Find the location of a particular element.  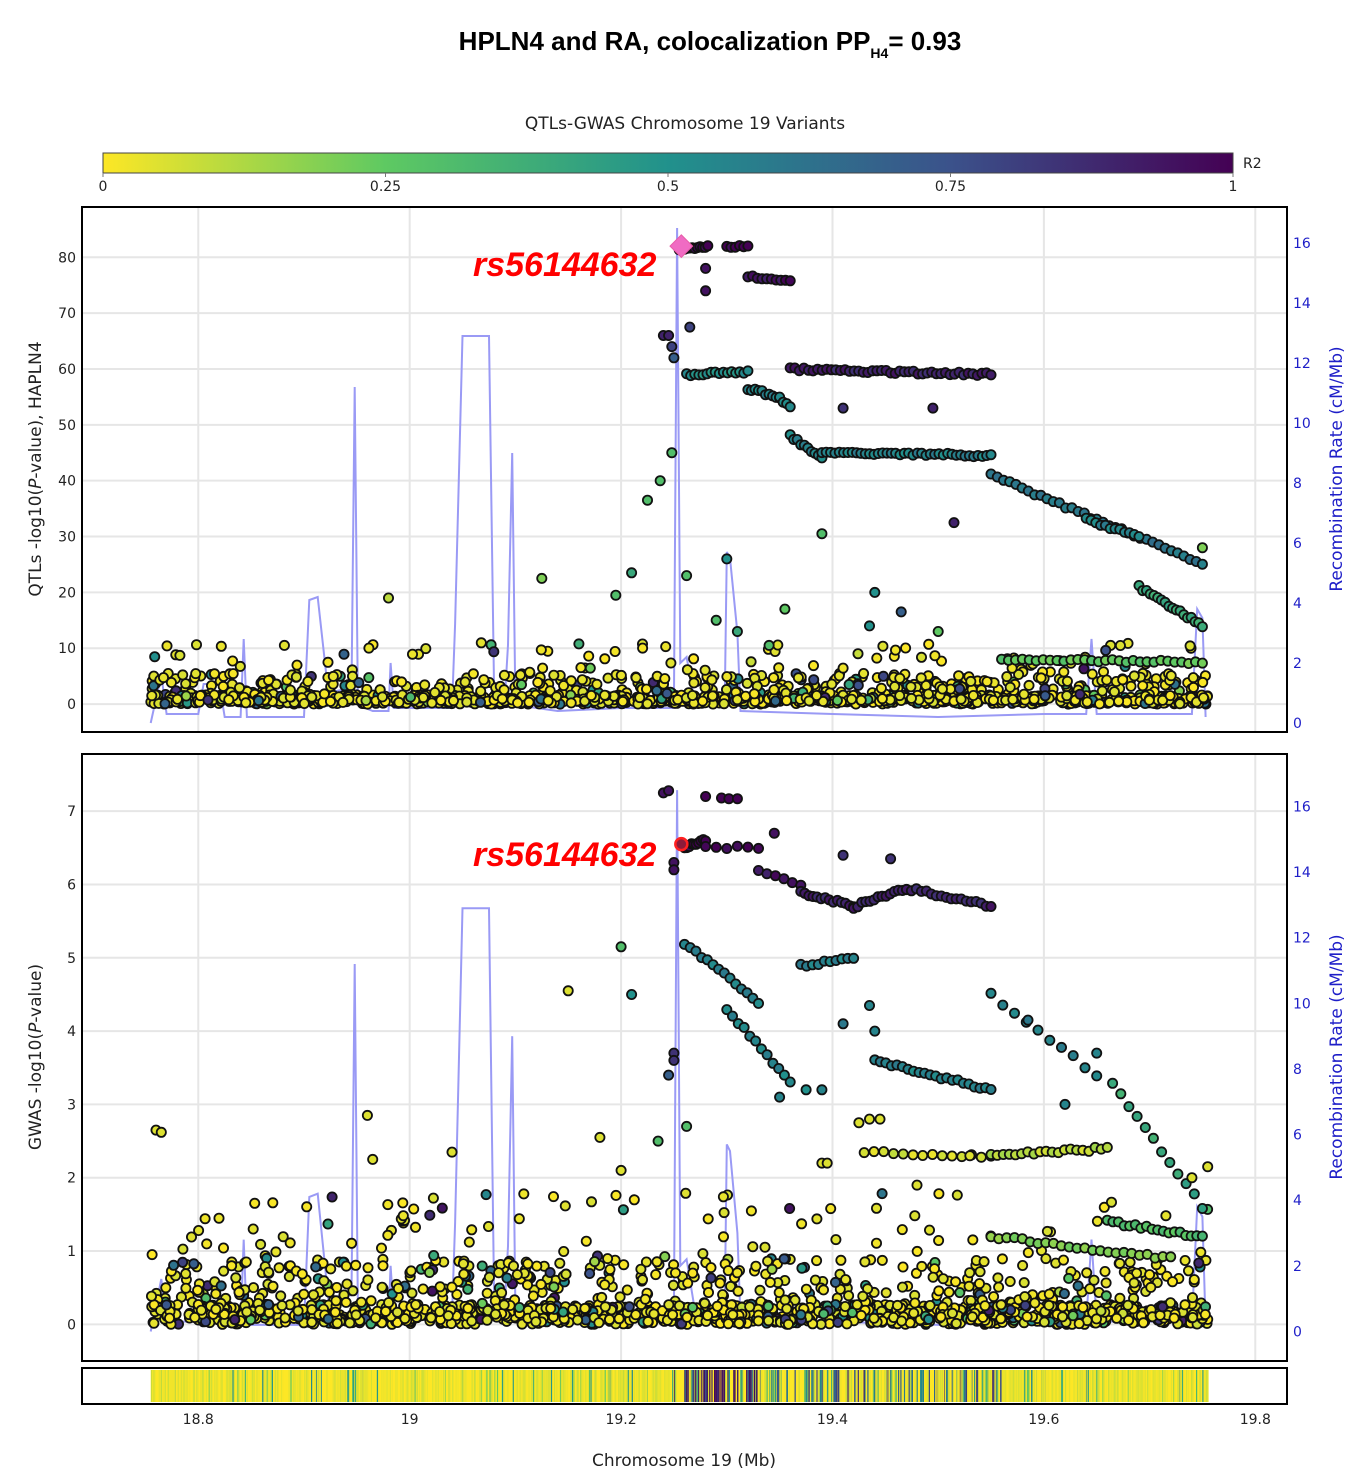

y2-tick-label: 10 is located at coordinates (1302, 1004).